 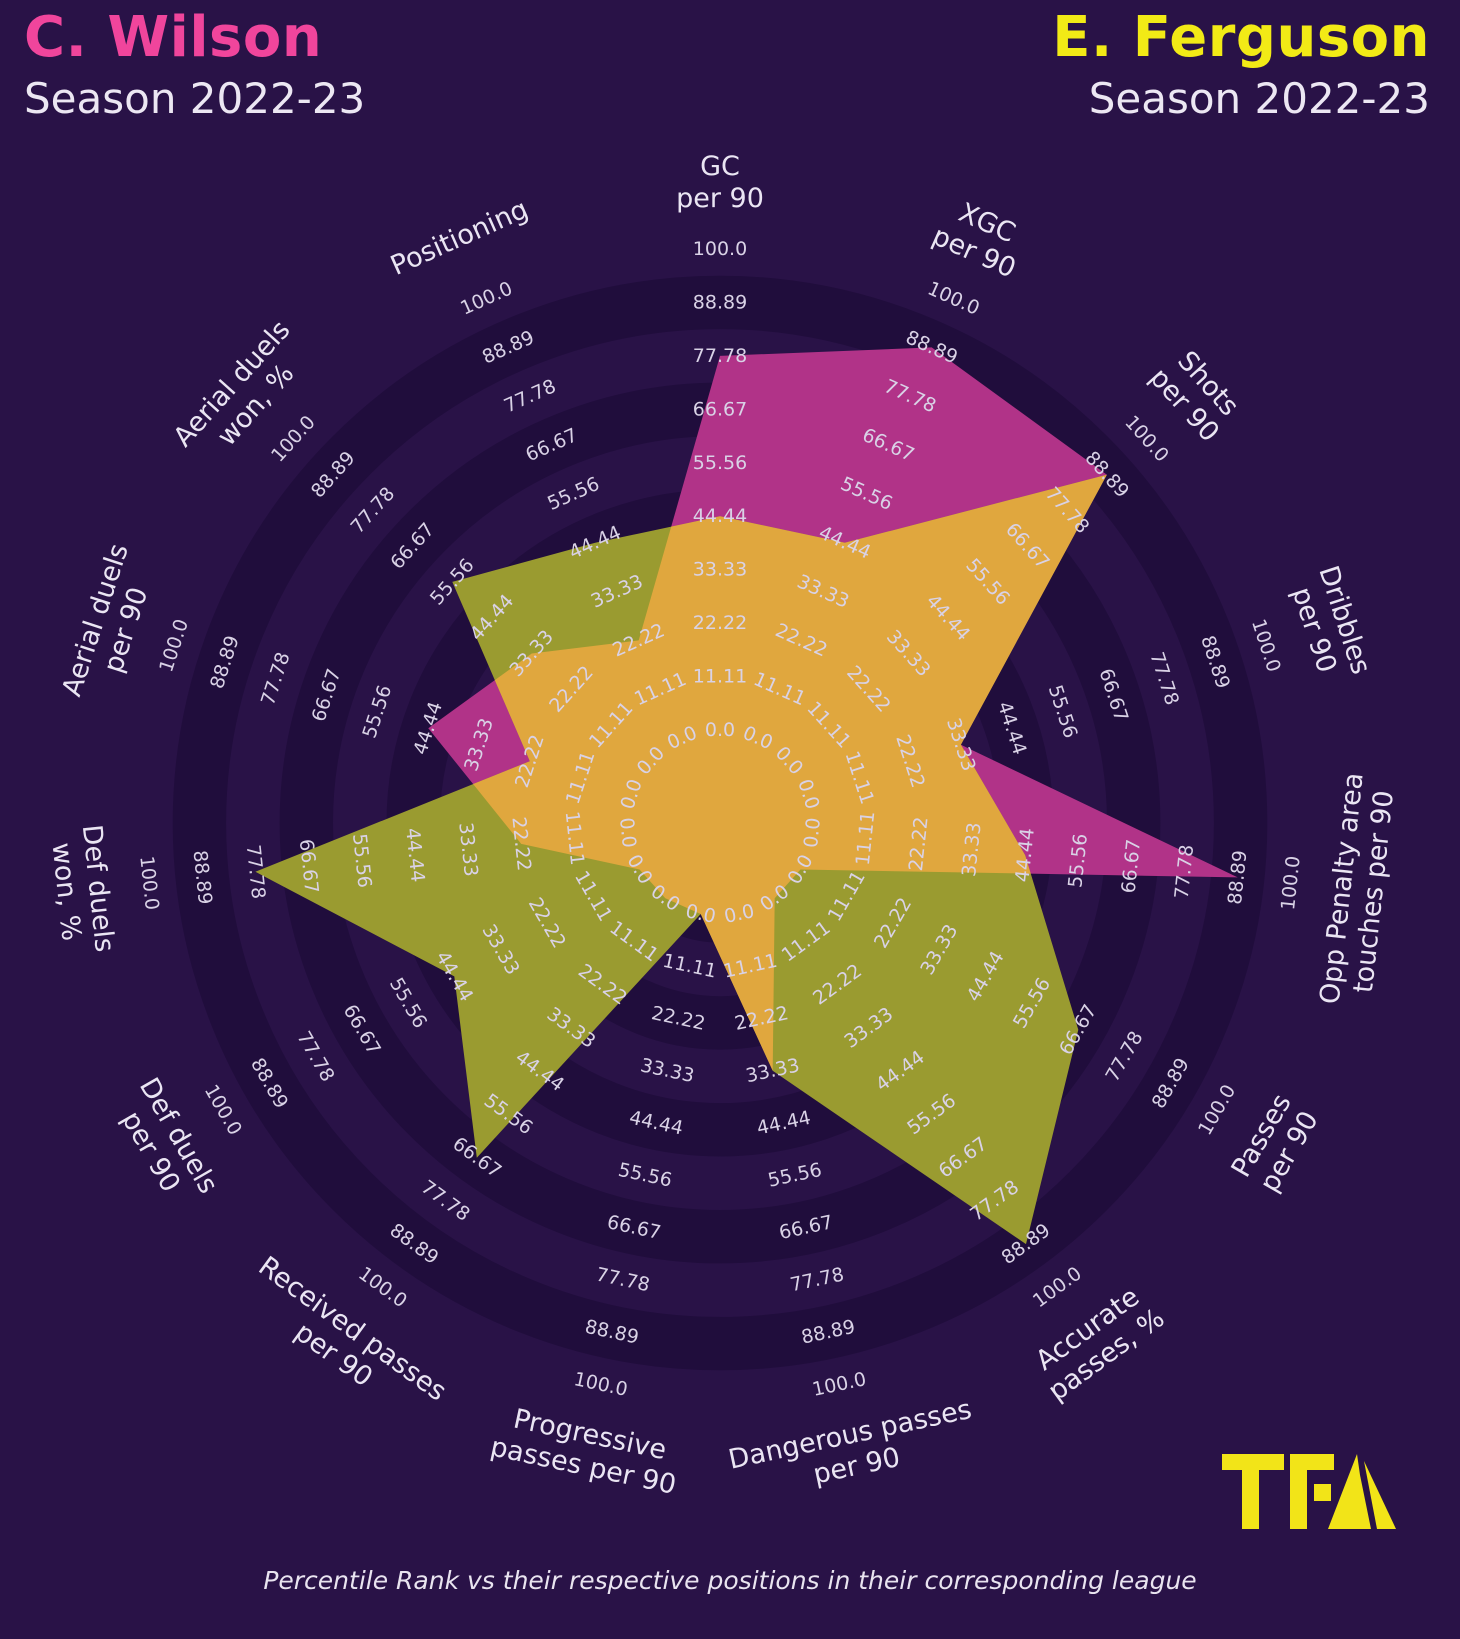 What do you see at coordinates (82, 890) in the screenshot?
I see `axis-label-11: Def duelswon, %` at bounding box center [82, 890].